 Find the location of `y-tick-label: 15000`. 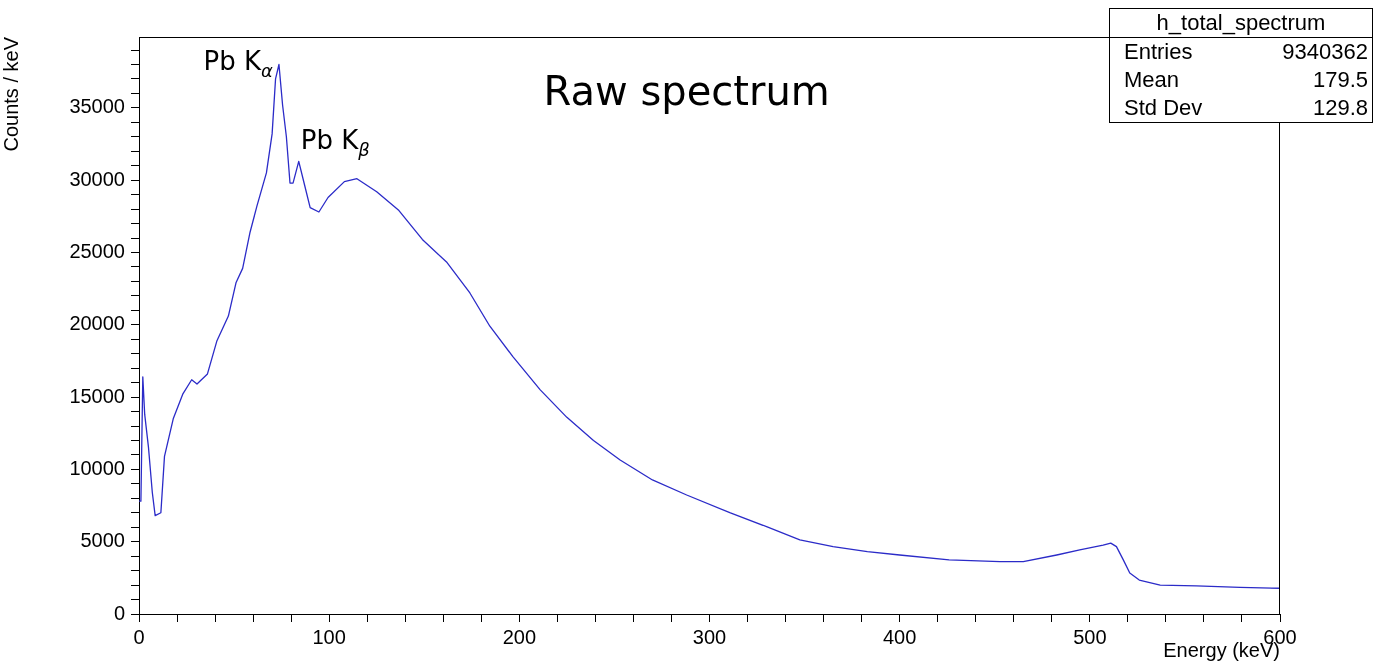

y-tick-label: 15000 is located at coordinates (97, 395).